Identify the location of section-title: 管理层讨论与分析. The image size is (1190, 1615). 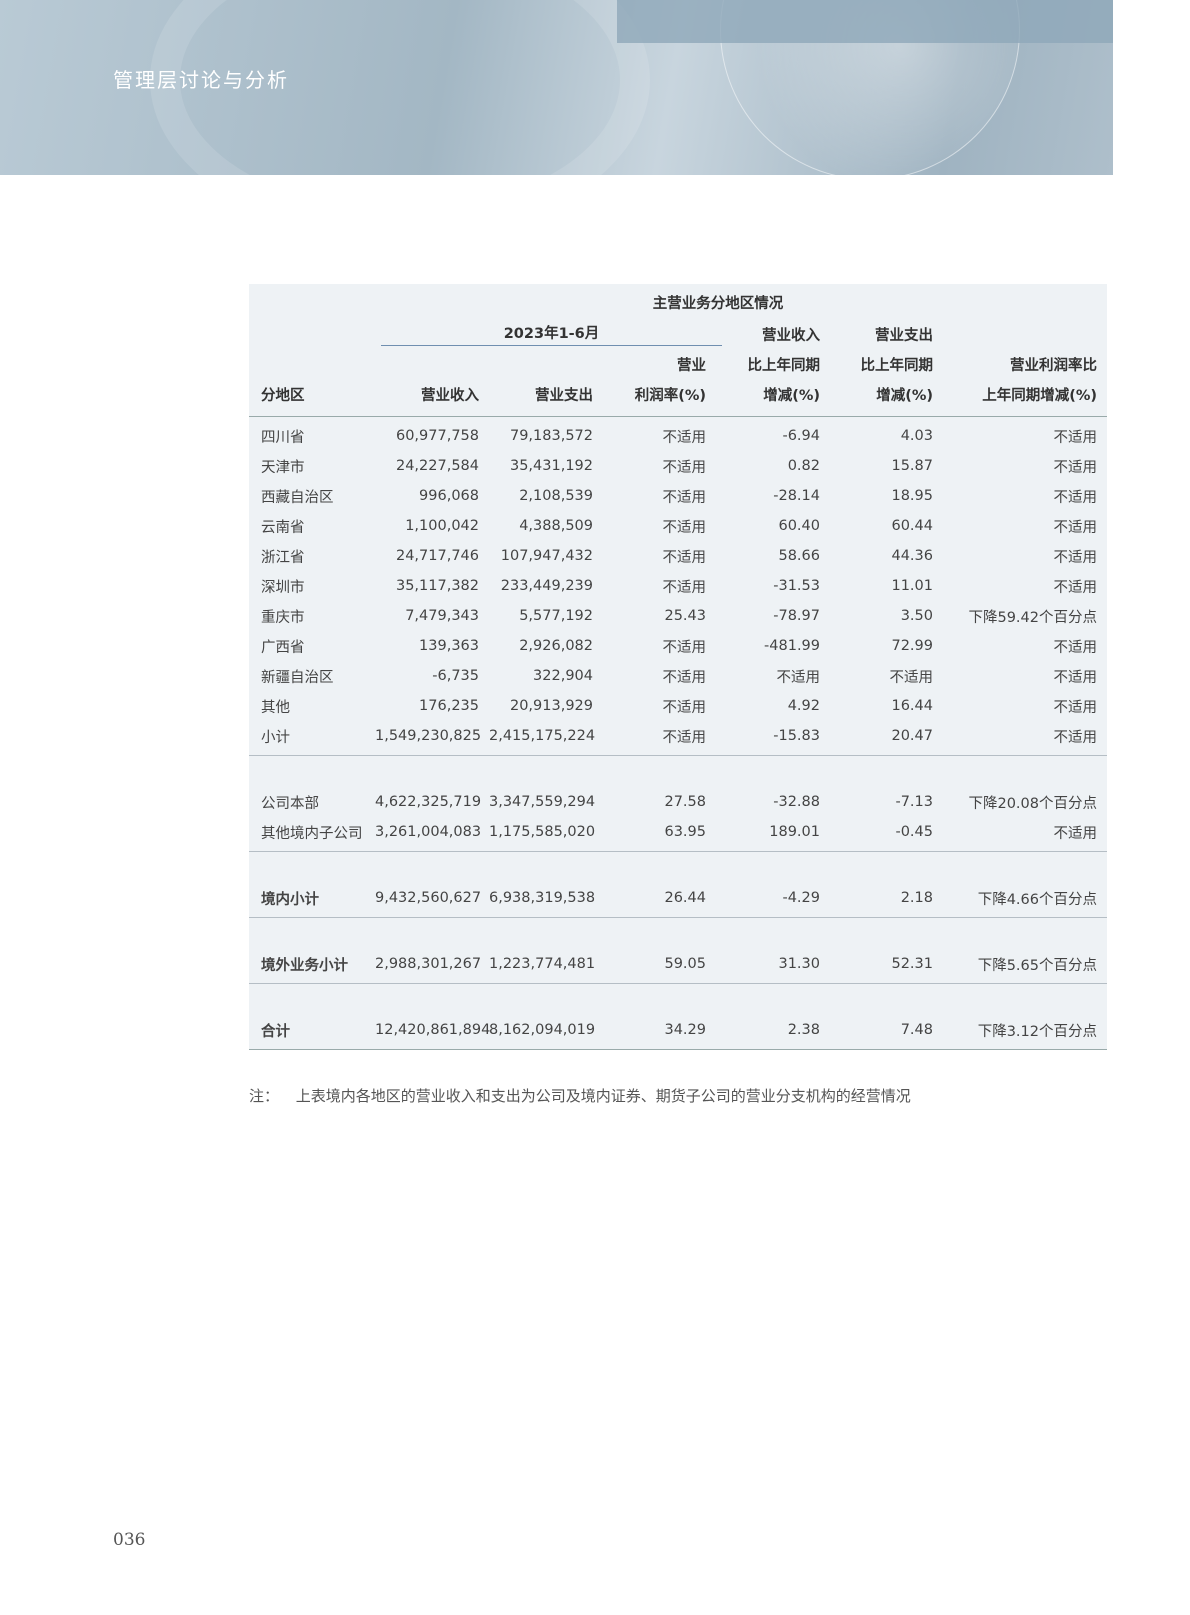
(201, 80).